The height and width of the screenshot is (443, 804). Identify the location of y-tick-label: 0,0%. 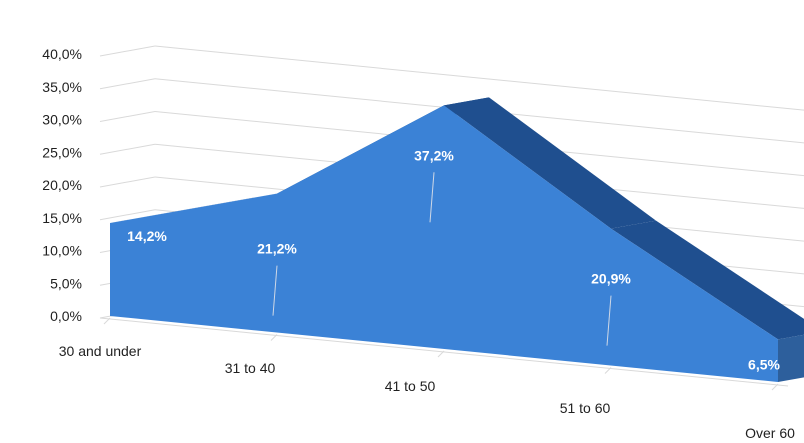
(66, 316).